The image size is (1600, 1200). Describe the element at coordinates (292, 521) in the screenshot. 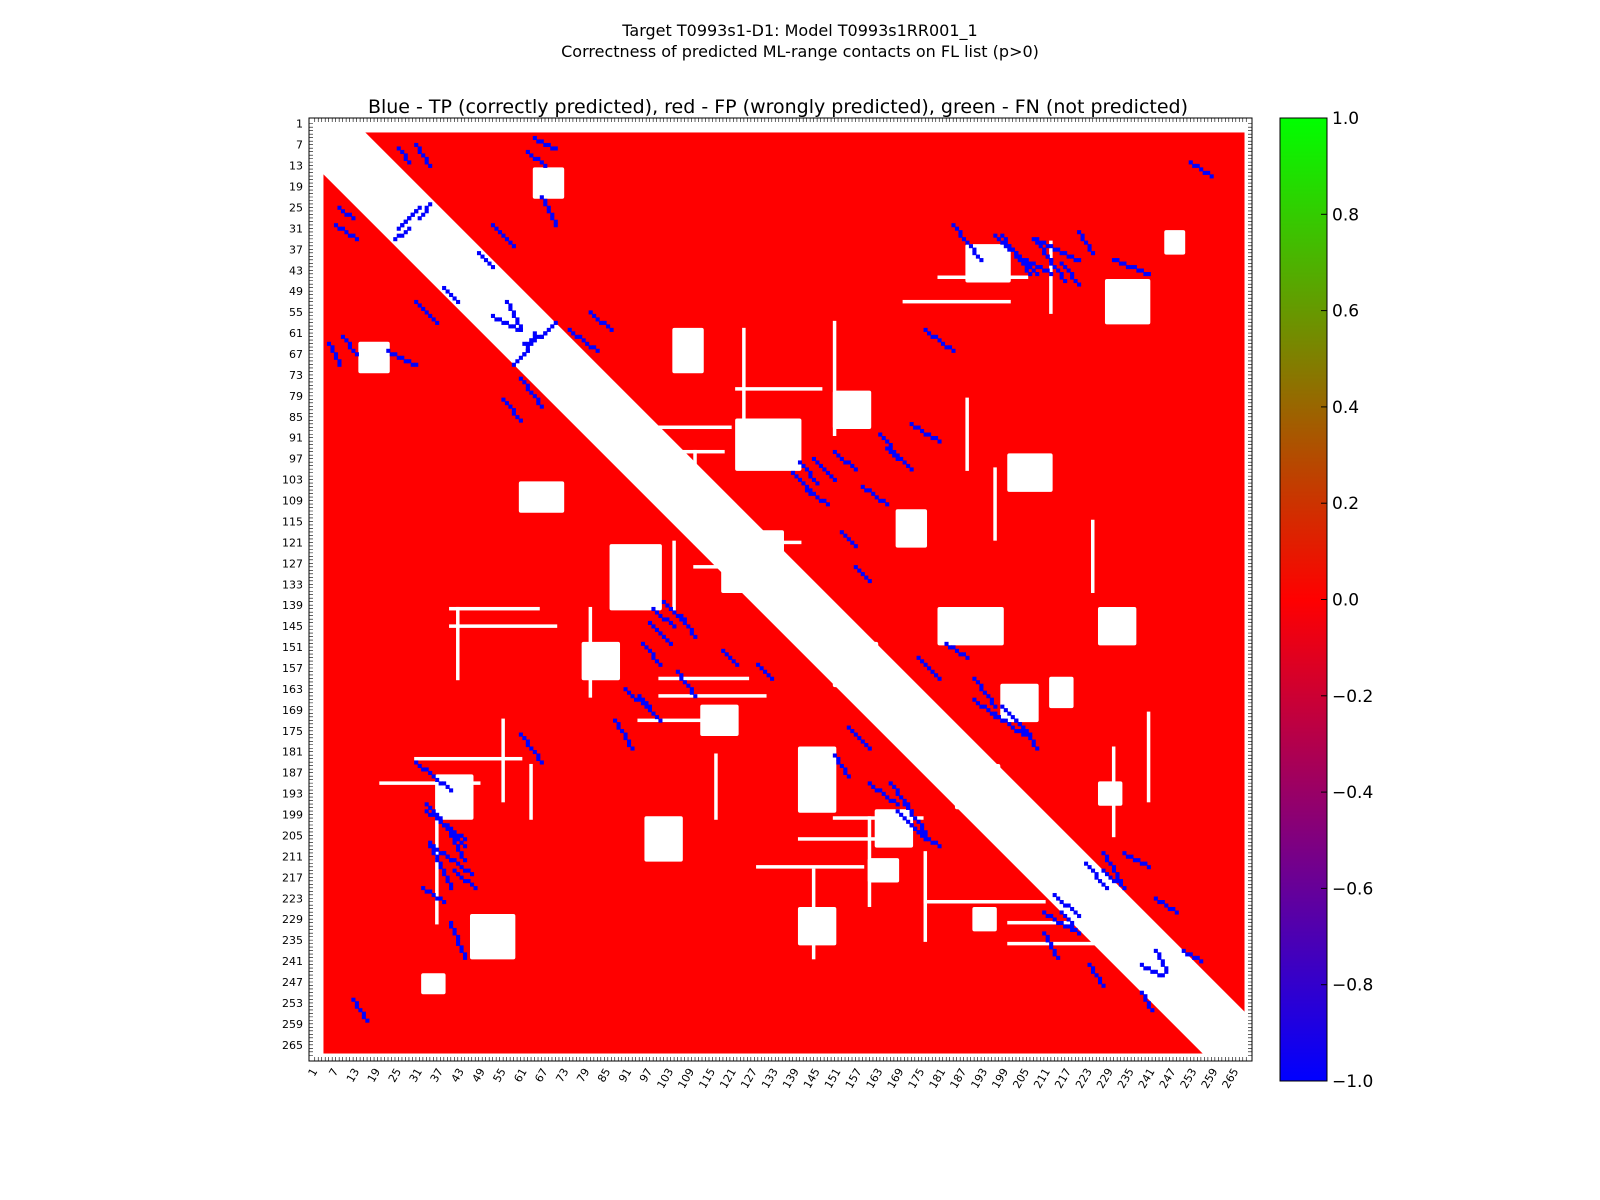

I see `y-tick-label: 115` at that location.